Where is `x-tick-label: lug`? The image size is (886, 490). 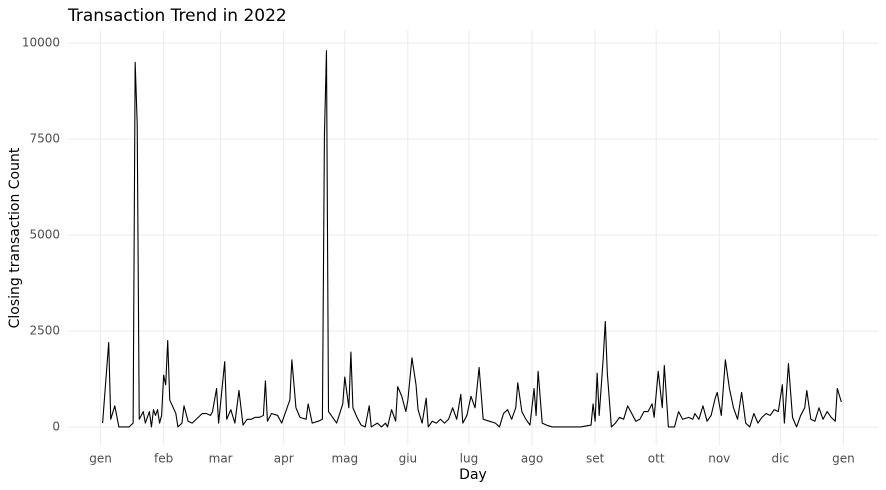 x-tick-label: lug is located at coordinates (469, 459).